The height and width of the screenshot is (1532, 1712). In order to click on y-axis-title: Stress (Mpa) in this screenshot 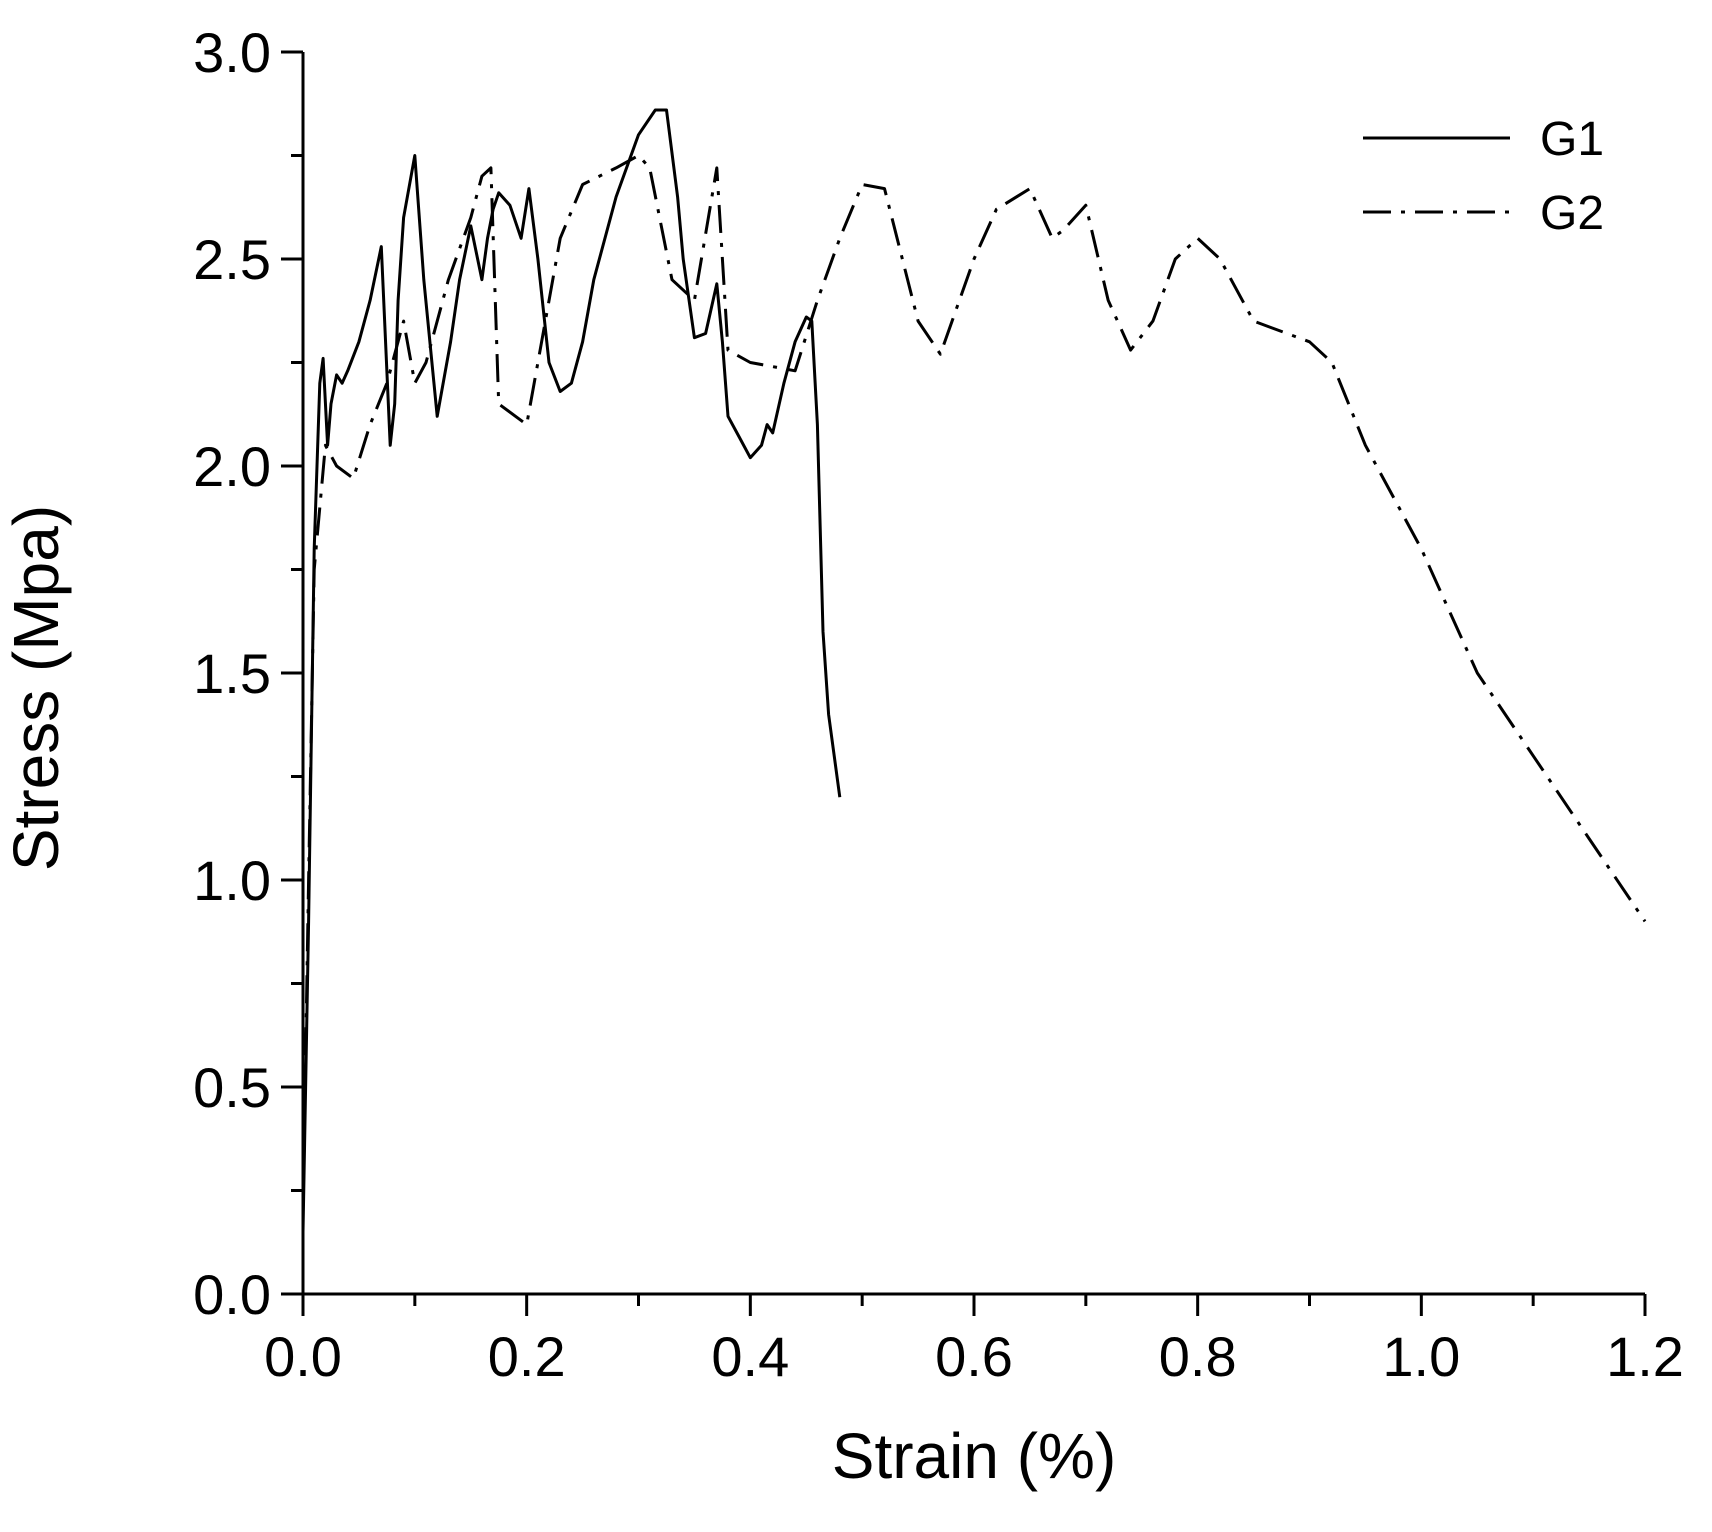, I will do `click(36, 688)`.